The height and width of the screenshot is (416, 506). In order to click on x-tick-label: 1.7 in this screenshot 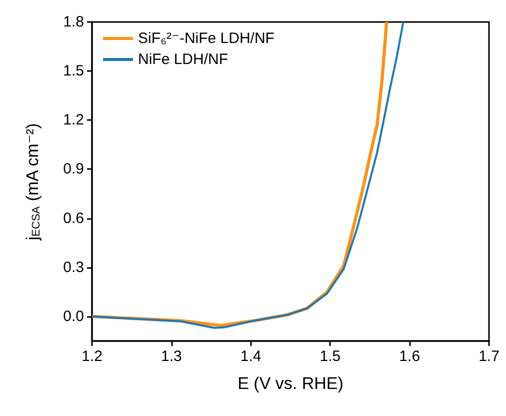, I will do `click(489, 356)`.